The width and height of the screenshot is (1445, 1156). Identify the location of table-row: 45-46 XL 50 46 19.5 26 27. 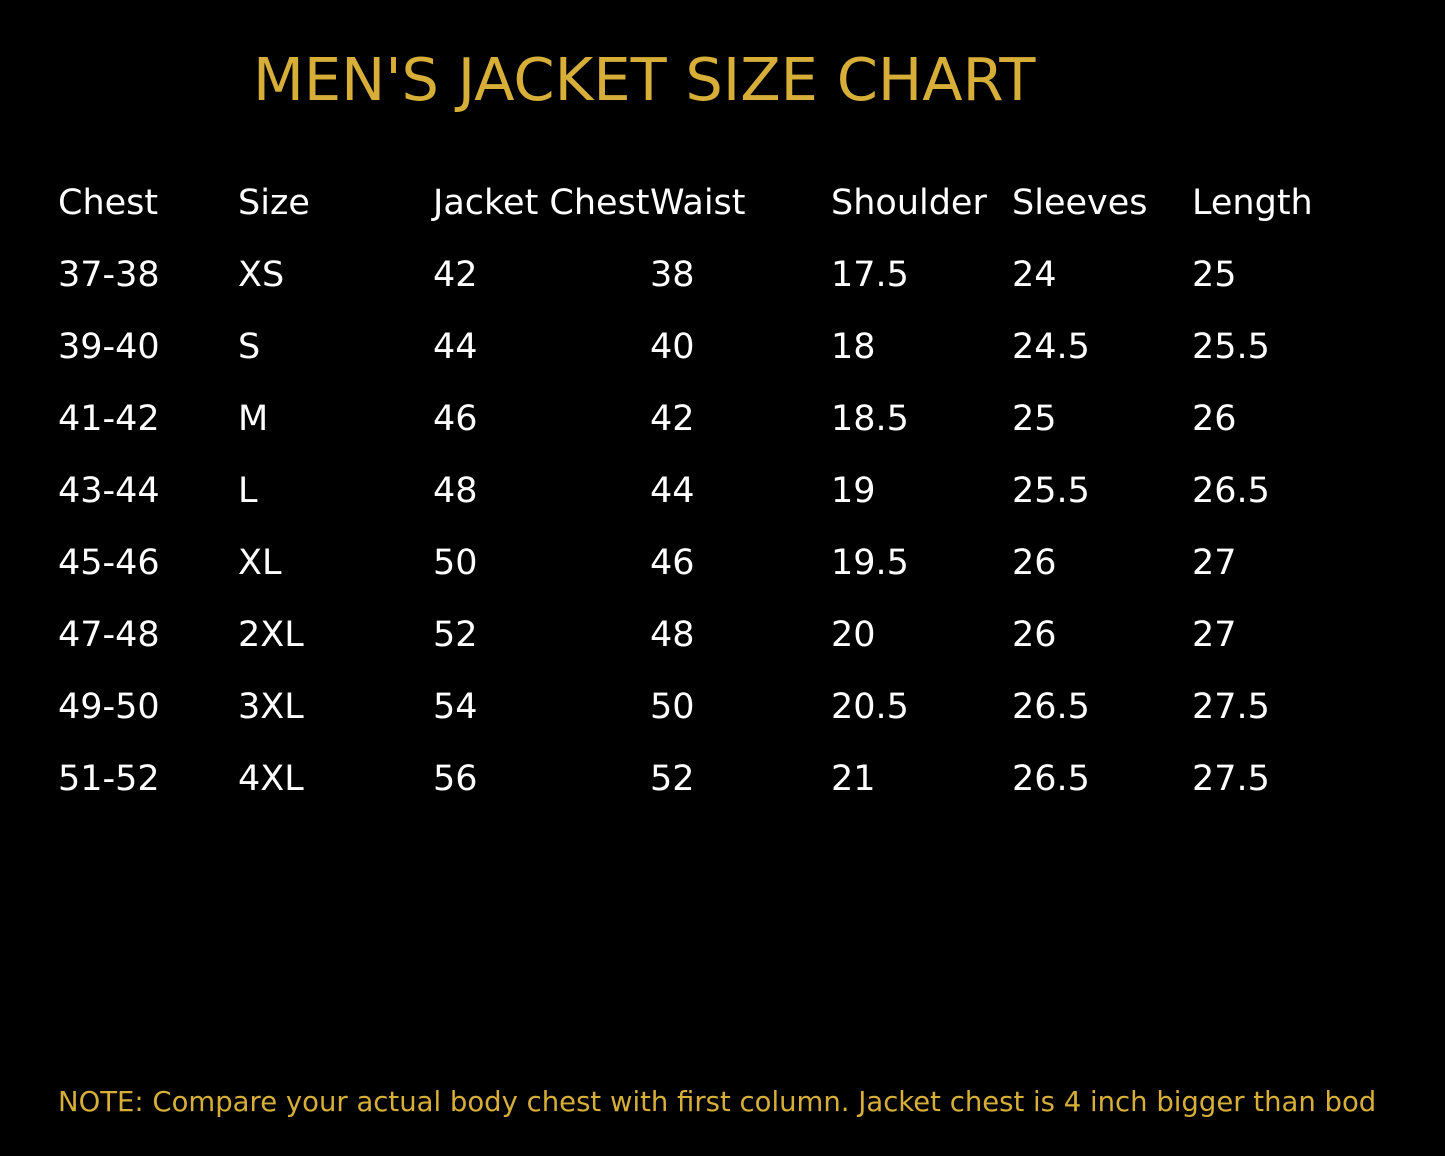
(722, 563).